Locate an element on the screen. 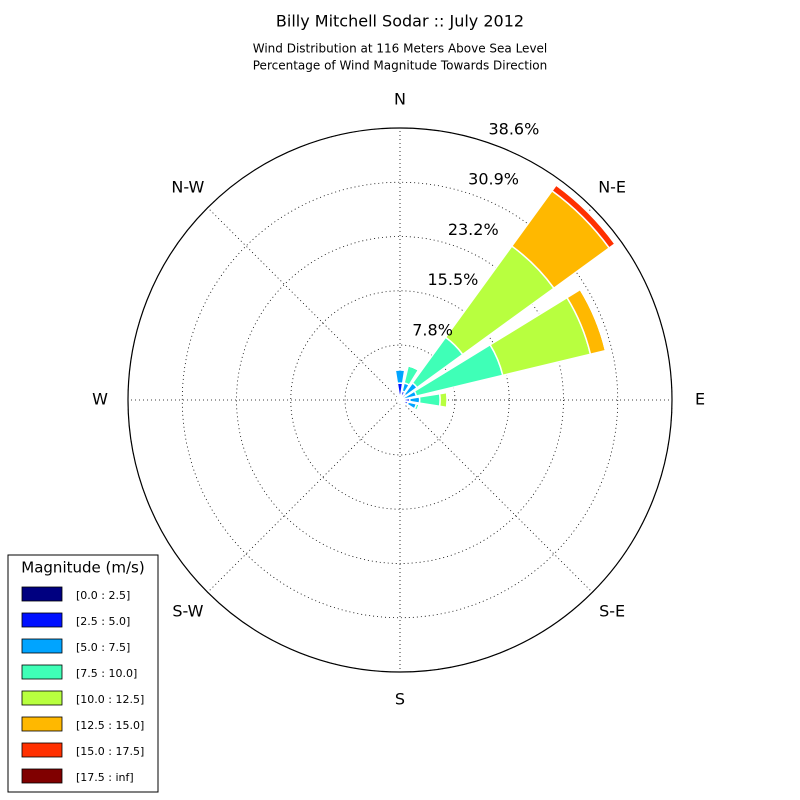 The width and height of the screenshot is (800, 800). direction-label: S-W is located at coordinates (187, 611).